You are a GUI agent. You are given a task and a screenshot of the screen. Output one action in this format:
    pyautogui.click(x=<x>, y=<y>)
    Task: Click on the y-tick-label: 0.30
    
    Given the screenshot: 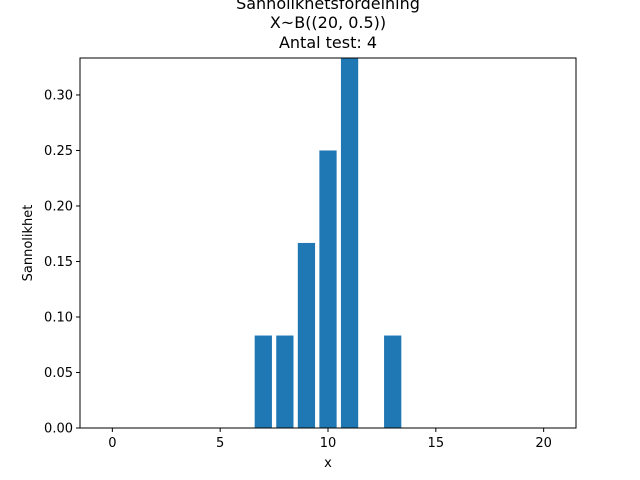 What is the action you would take?
    pyautogui.click(x=58, y=95)
    